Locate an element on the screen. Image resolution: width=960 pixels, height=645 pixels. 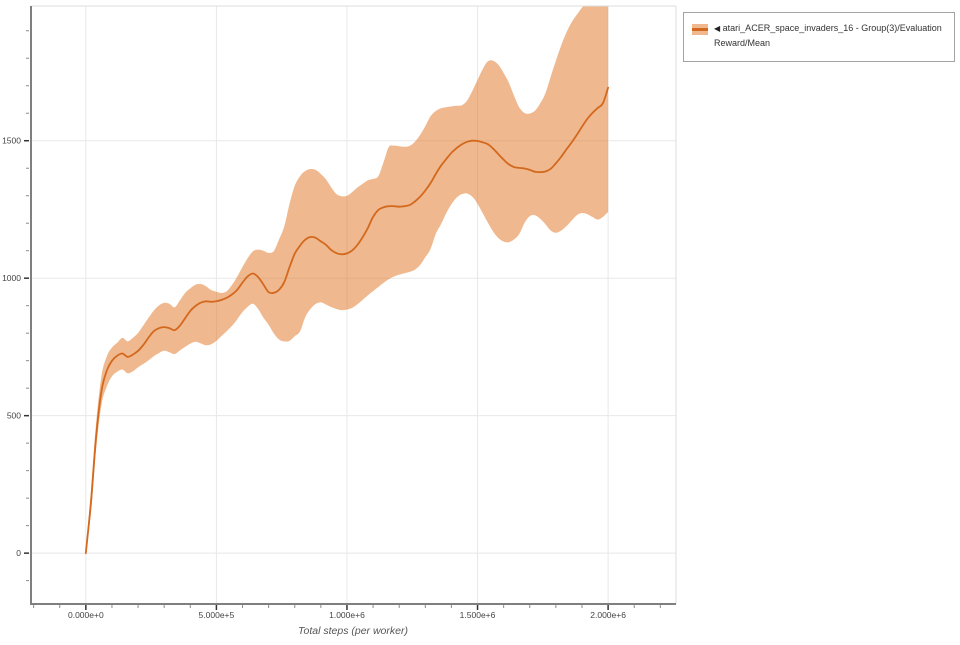
series-swatch-icon is located at coordinates (700, 29).